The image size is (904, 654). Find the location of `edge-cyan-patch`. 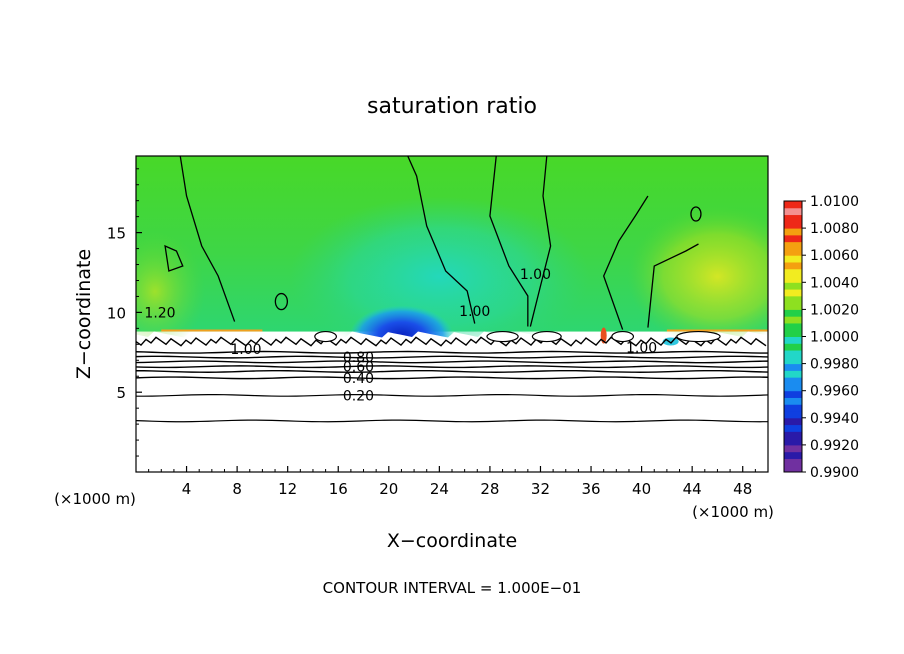

edge-cyan-patch is located at coordinates (670, 341).